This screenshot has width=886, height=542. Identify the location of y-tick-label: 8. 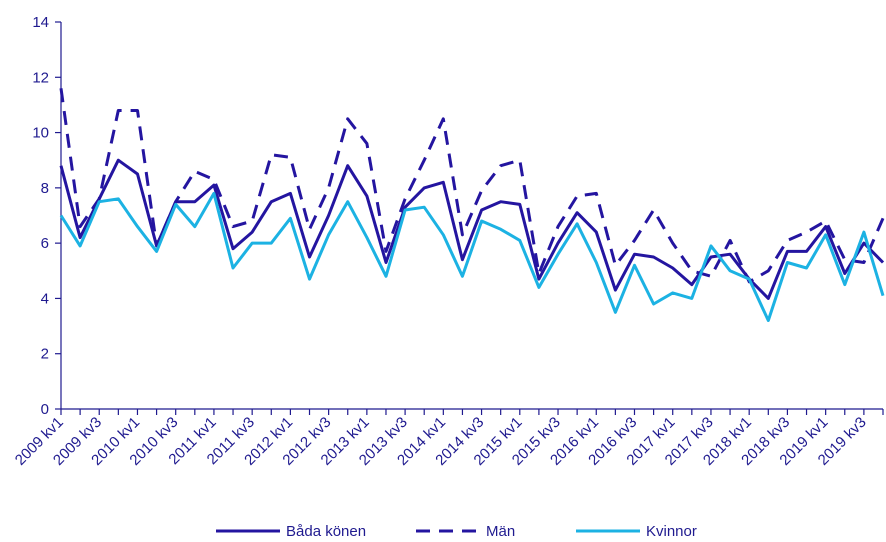
(45, 188).